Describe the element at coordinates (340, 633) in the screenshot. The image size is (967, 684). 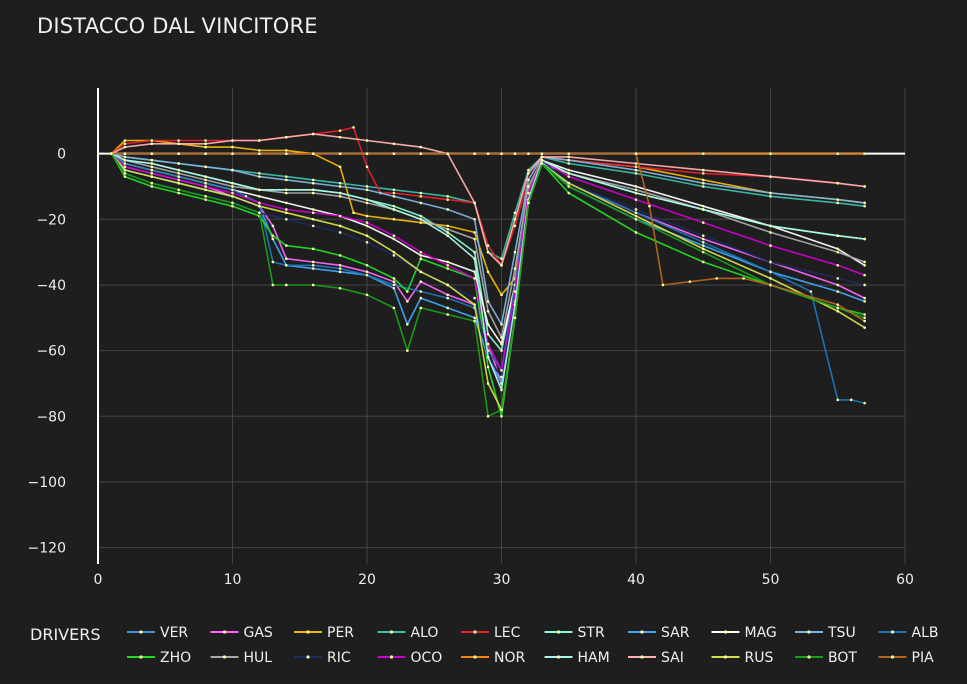
I see `legend-label-per: PER` at that location.